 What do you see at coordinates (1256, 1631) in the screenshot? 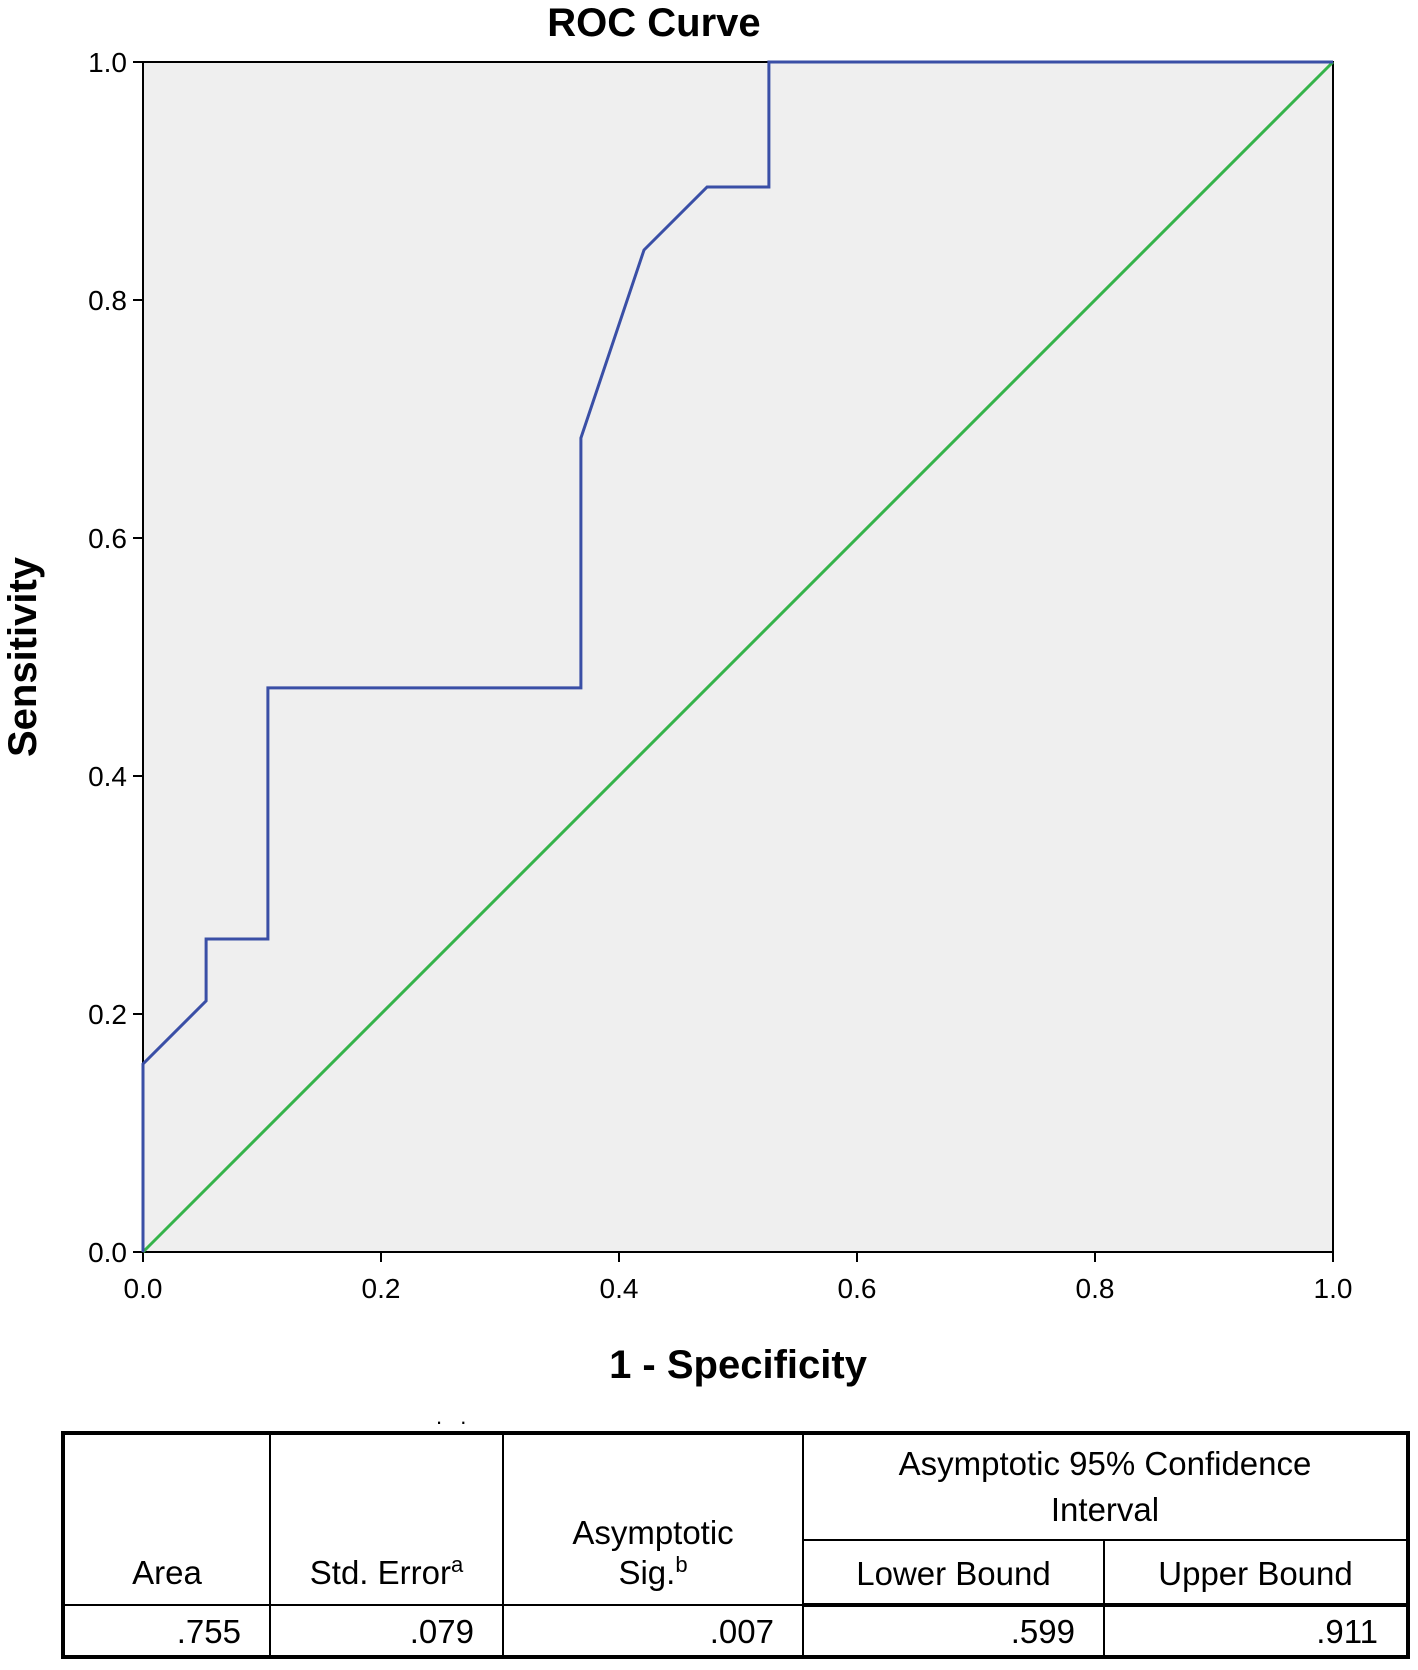
I see `value-upper-bound: .911` at bounding box center [1256, 1631].